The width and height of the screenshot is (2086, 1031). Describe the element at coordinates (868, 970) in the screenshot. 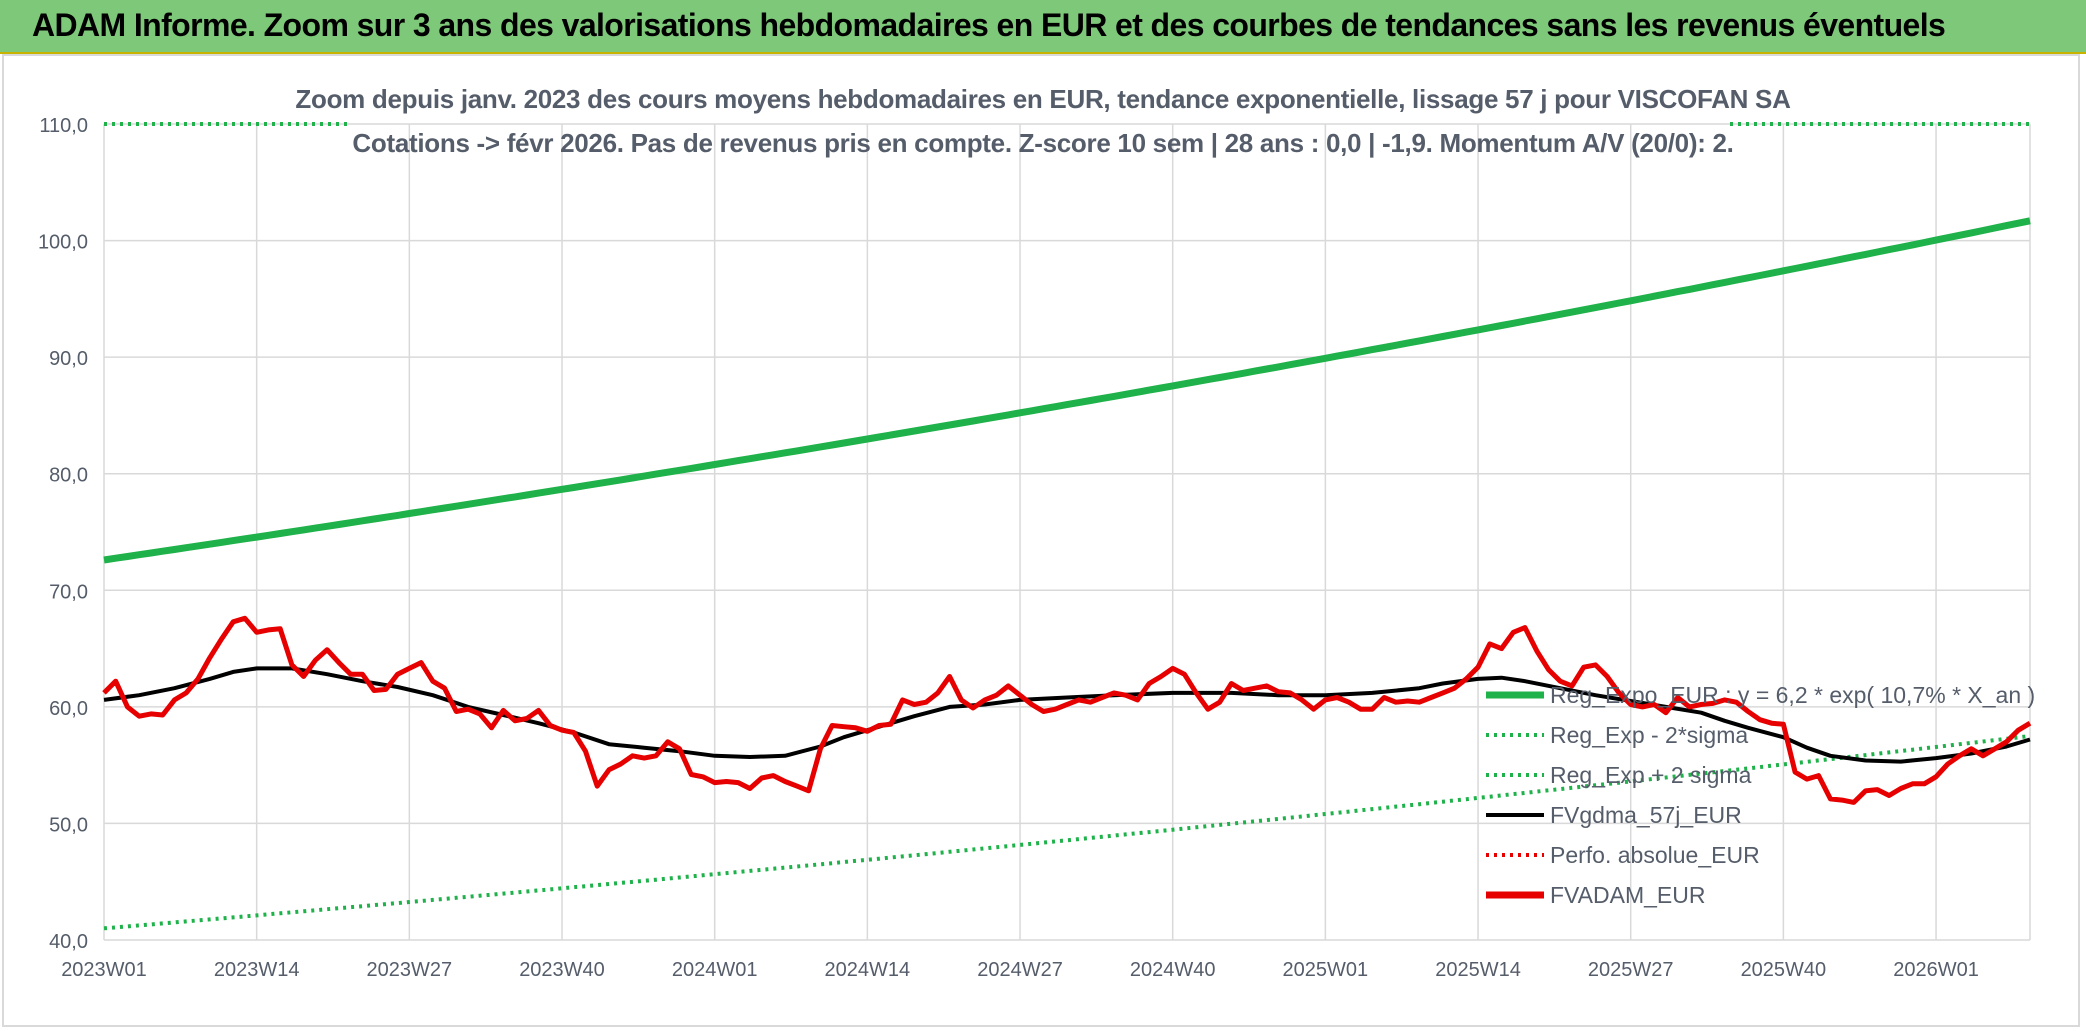

I see `x-tick-label: 2024W14` at that location.